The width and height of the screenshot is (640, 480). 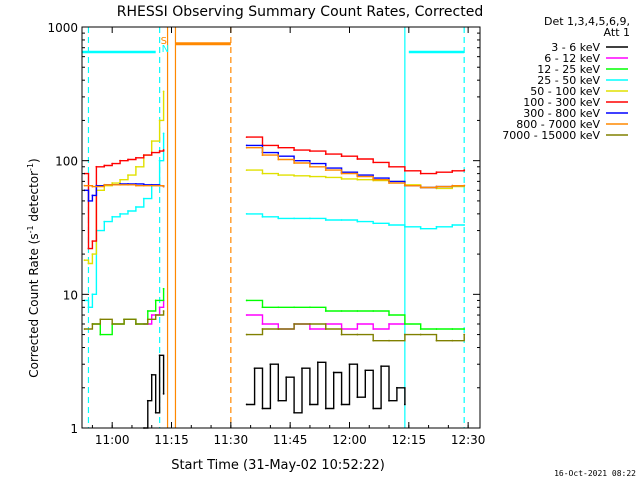 I want to click on legend-label-6: 300 - 800 keV, so click(x=561, y=113).